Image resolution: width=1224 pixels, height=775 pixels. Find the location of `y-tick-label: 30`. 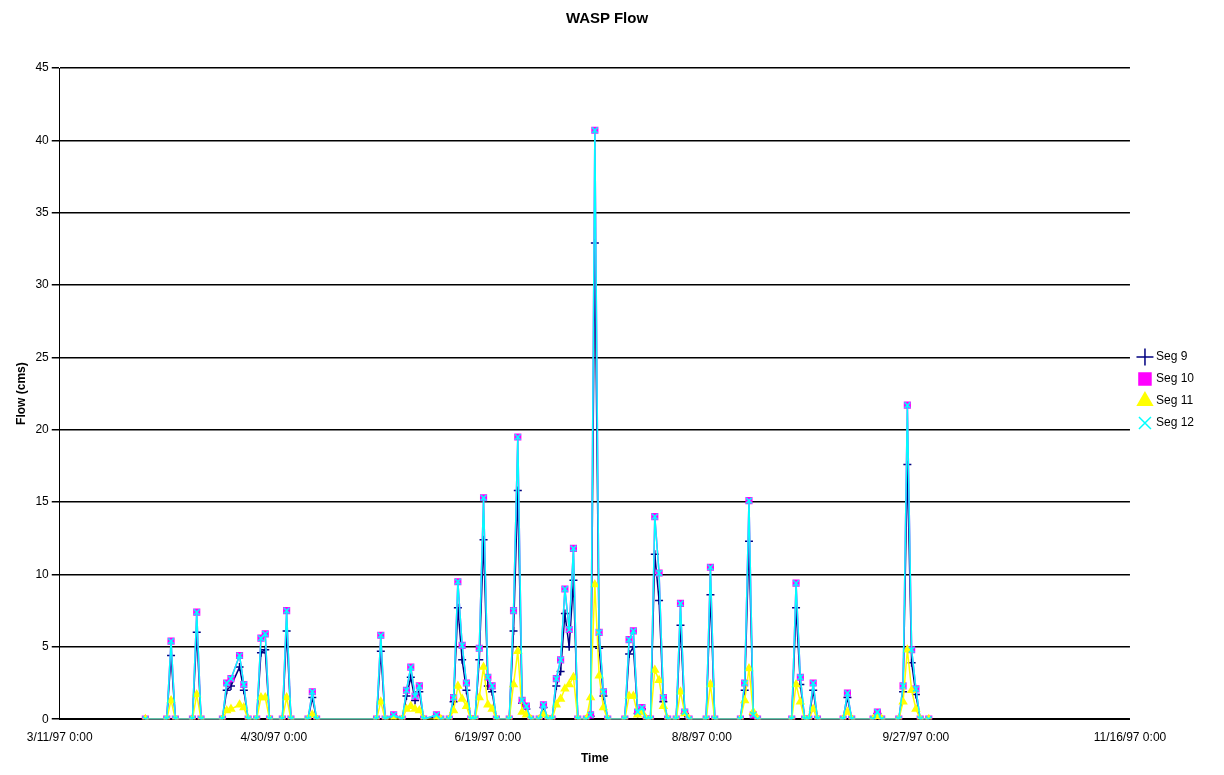

y-tick-label: 30 is located at coordinates (42, 284).